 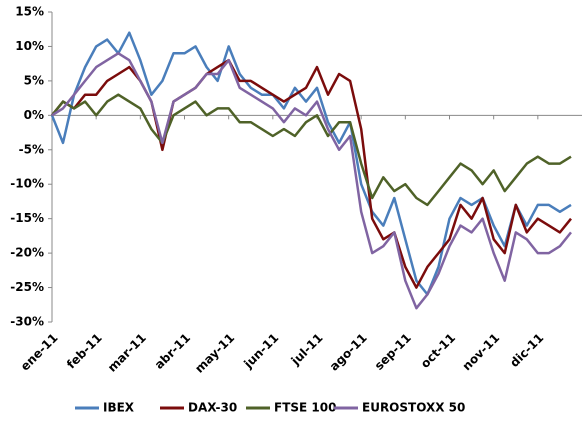 I want to click on x-tick-label: dic-11, so click(x=526, y=350).